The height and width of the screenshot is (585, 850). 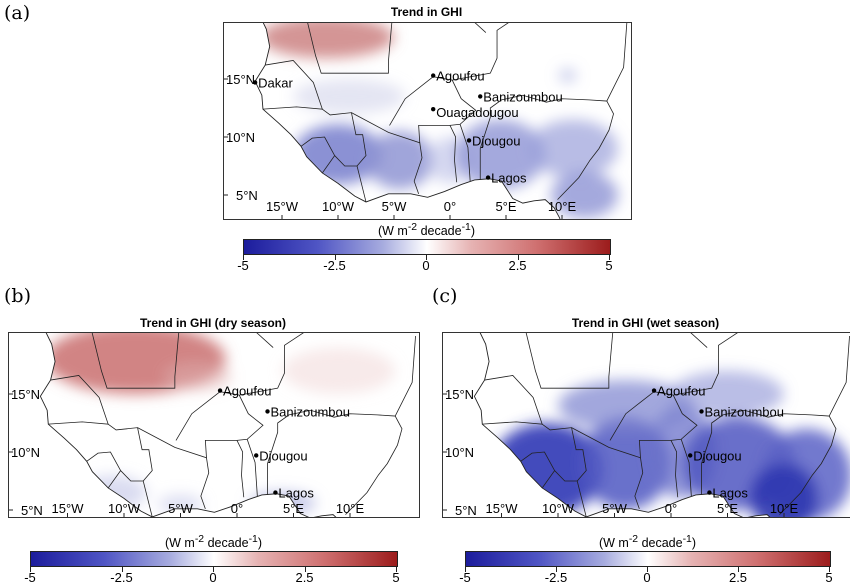 I want to click on lon-label: 10°E, so click(x=562, y=206).